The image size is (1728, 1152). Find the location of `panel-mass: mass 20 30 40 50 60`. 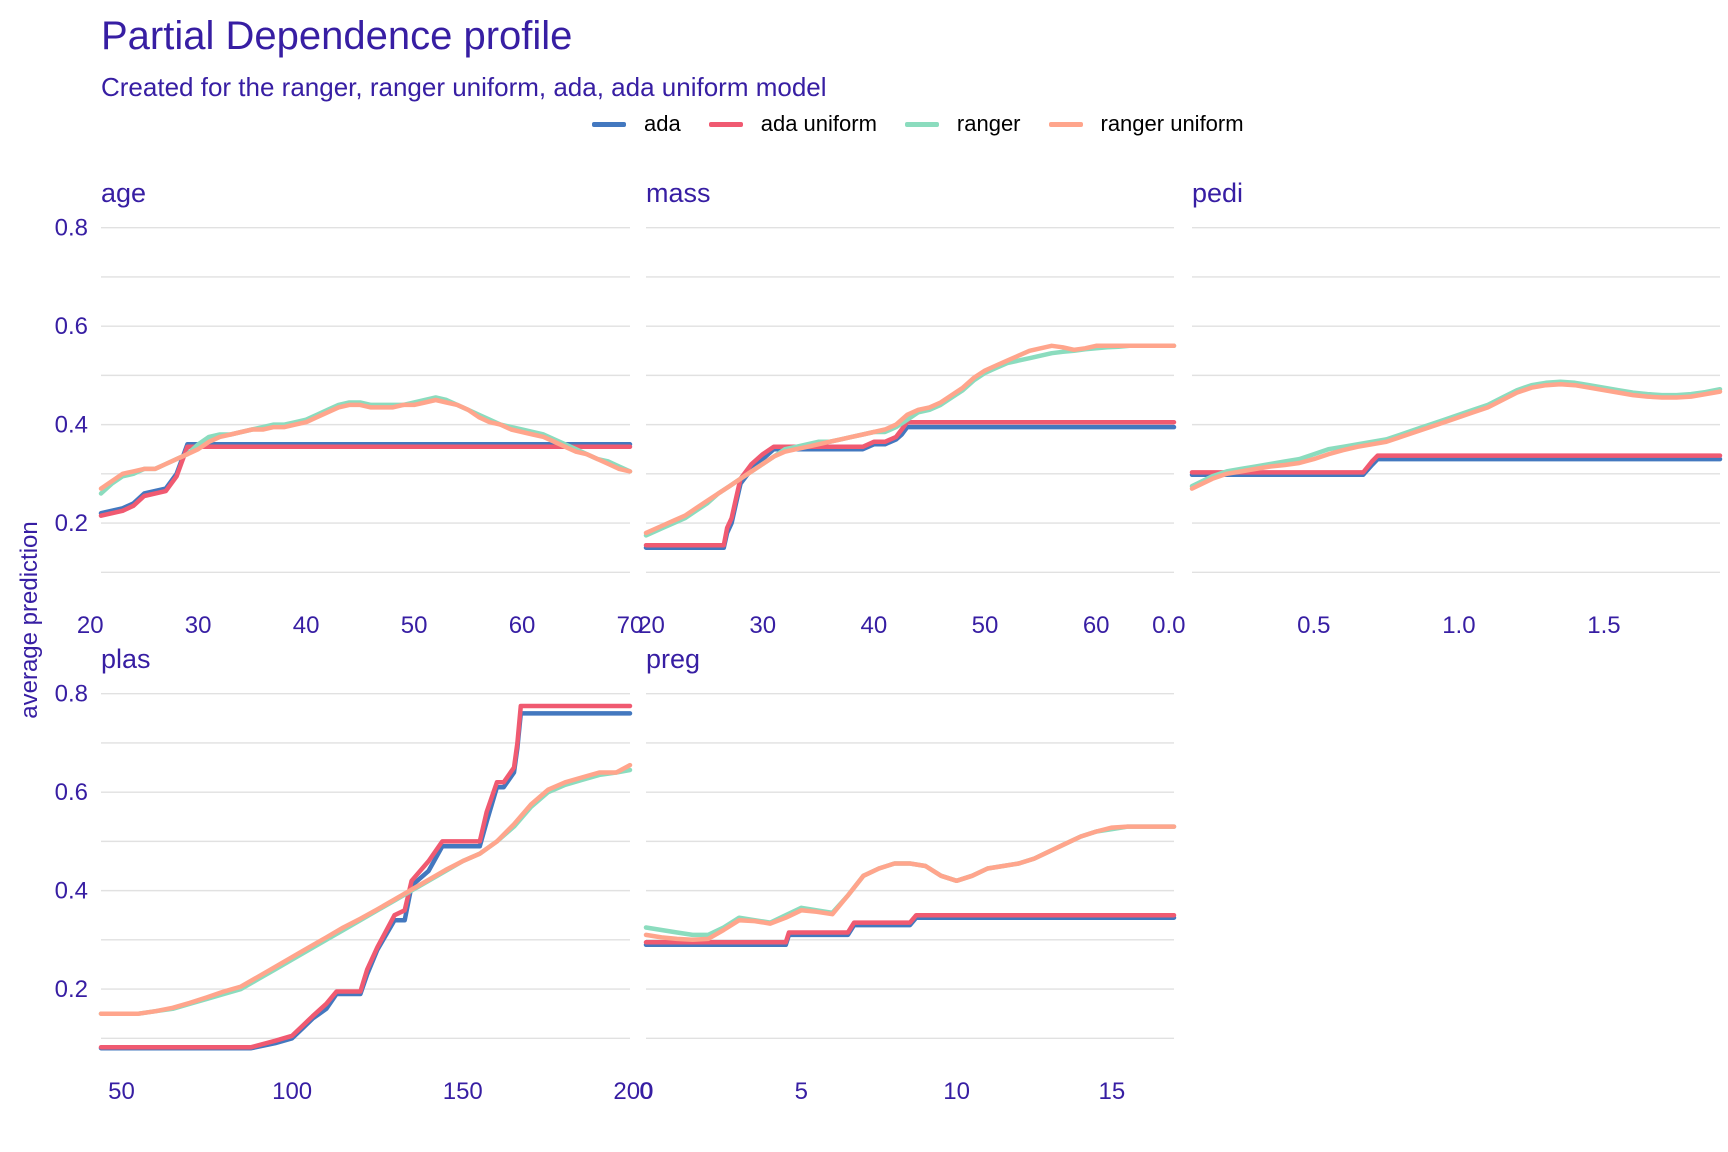

panel-mass: mass 20 30 40 50 60 is located at coordinates (907, 408).